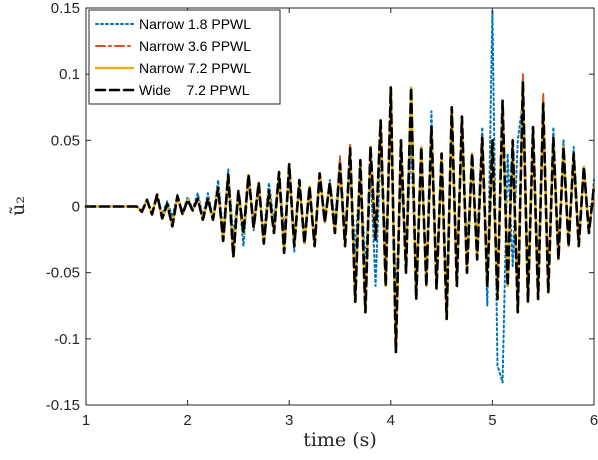 This screenshot has height=460, width=598. I want to click on legend-label: Narrow 3.6 PPWL, so click(195, 46).